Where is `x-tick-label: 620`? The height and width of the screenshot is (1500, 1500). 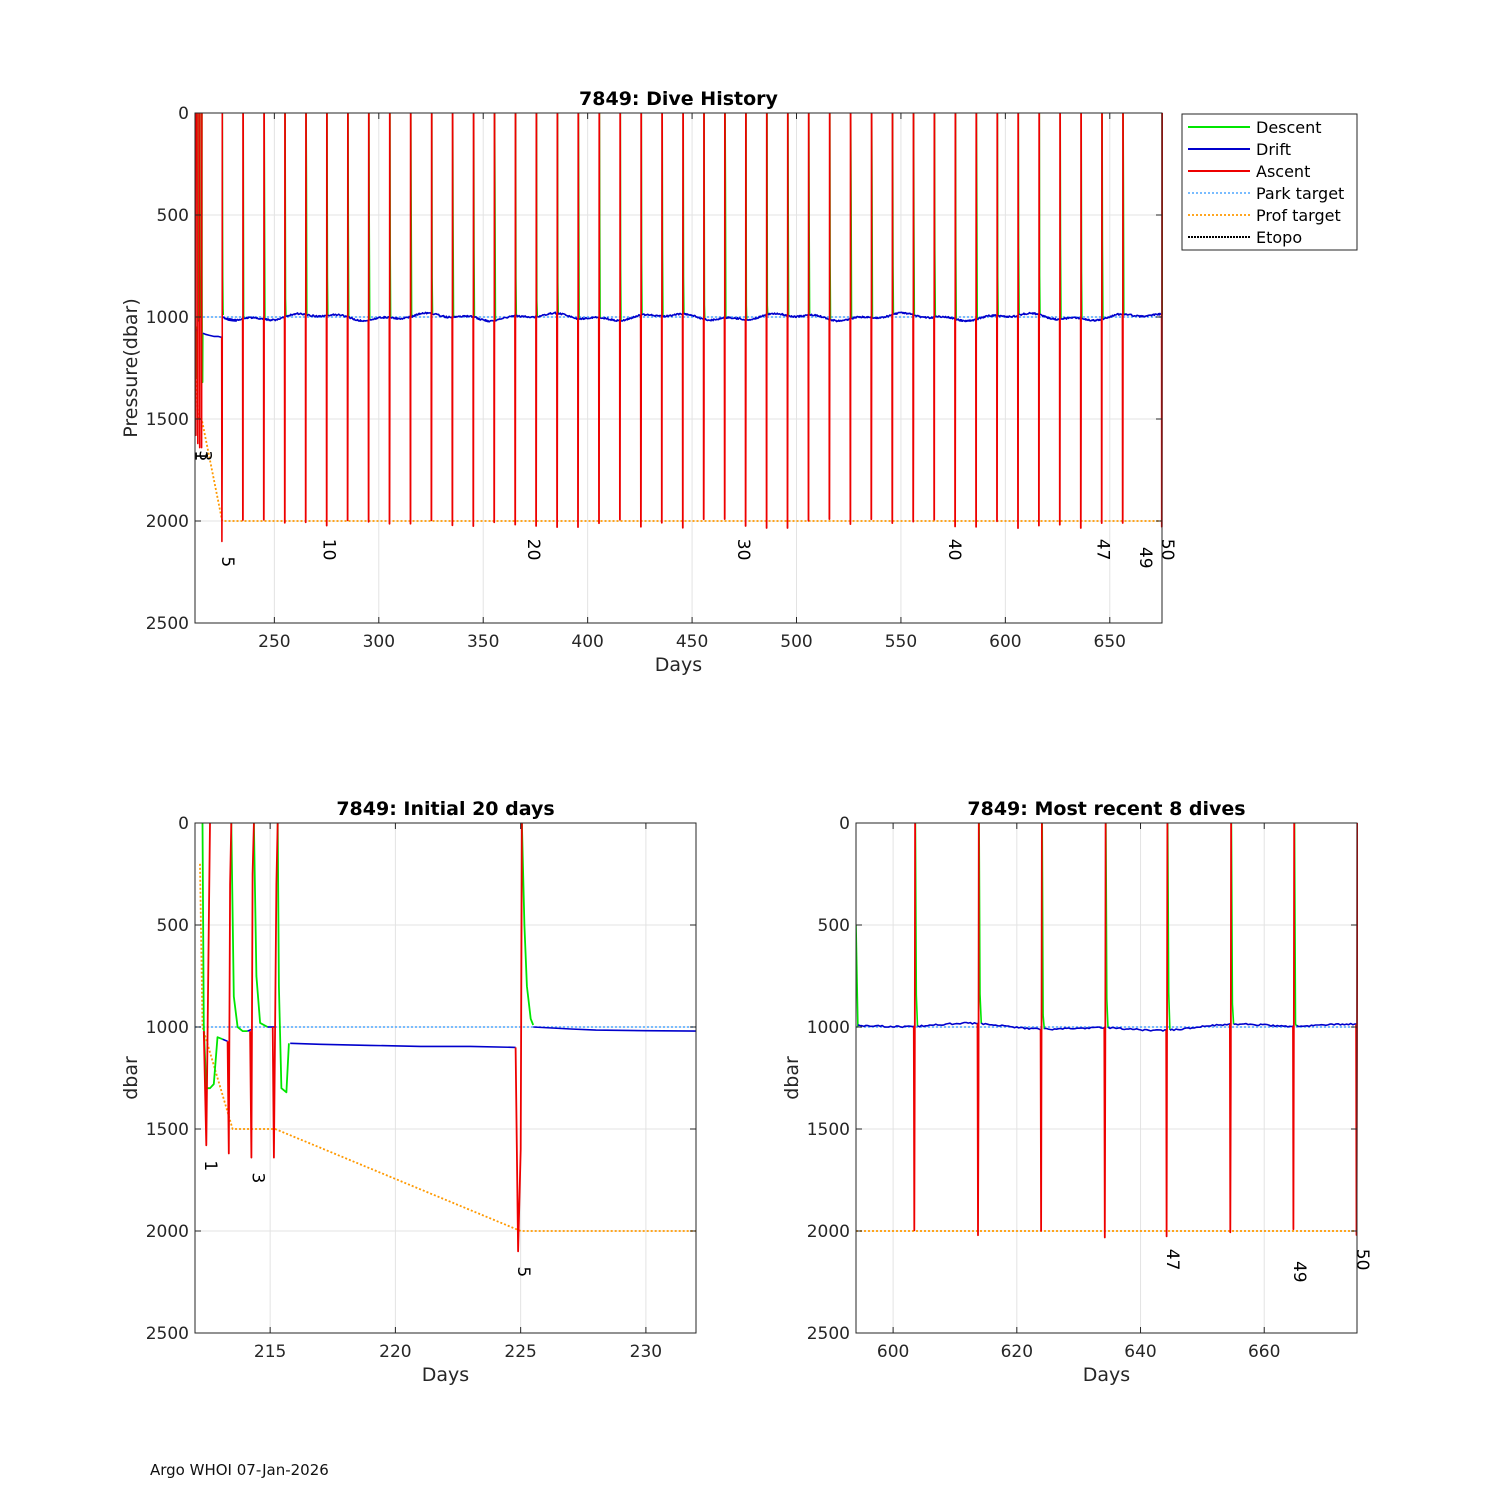
x-tick-label: 620 is located at coordinates (1017, 1352).